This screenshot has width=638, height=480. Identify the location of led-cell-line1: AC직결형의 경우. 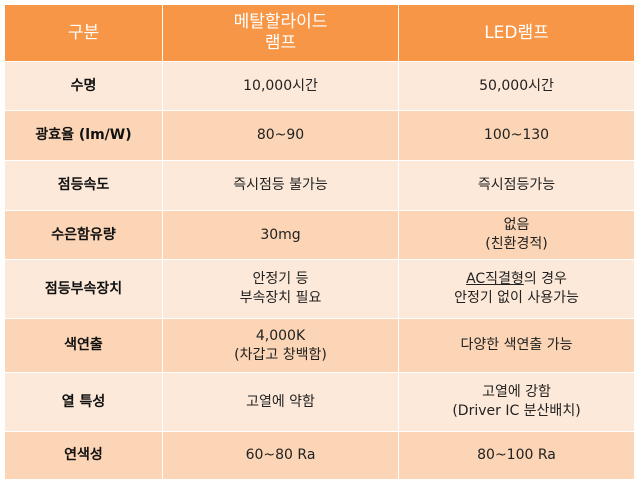
(516, 279).